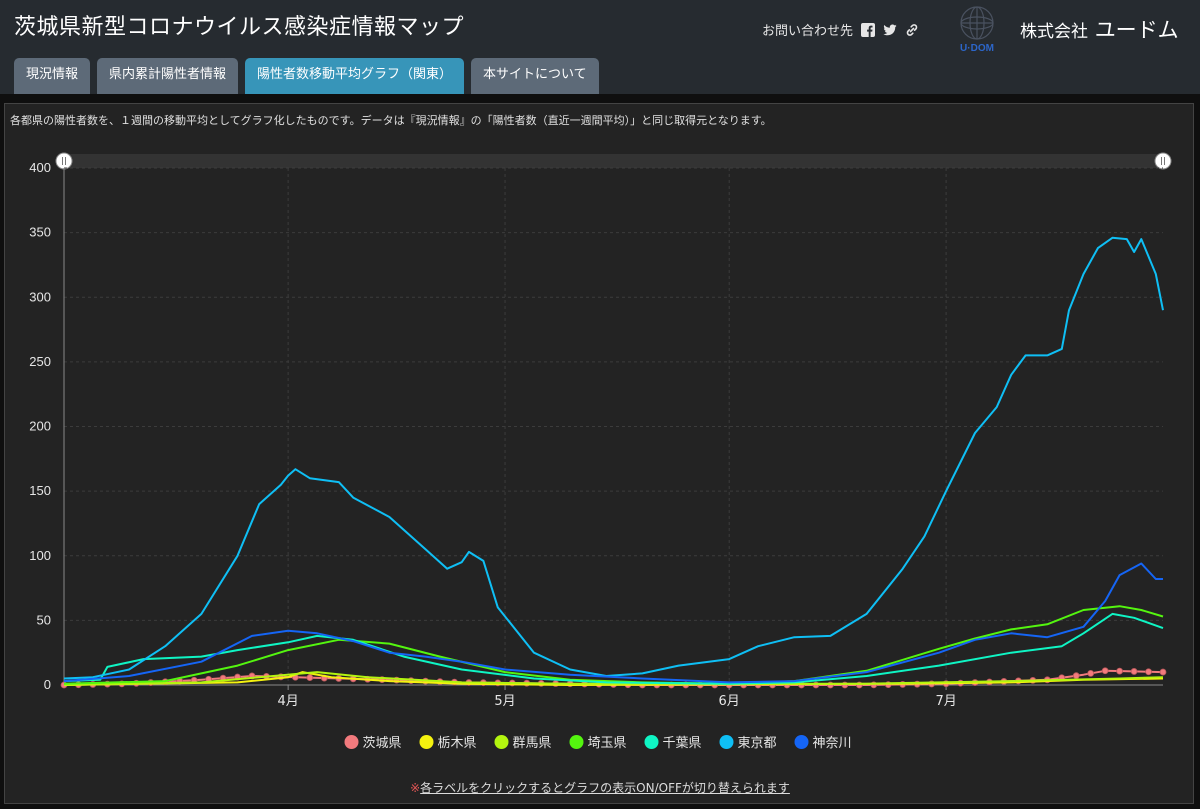  I want to click on link-icon, so click(912, 30).